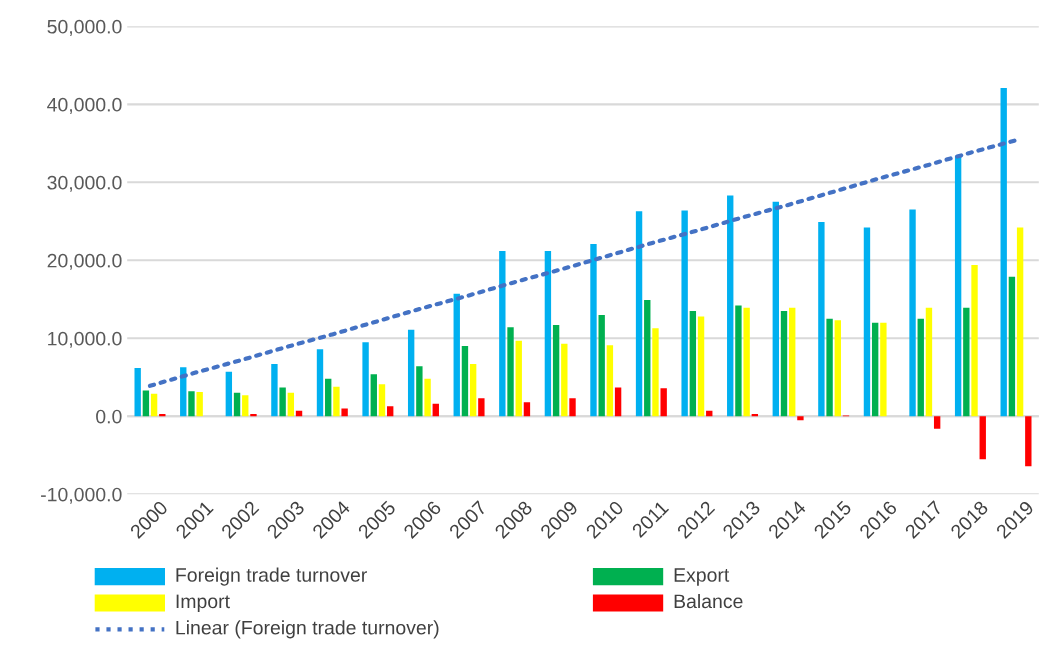 The width and height of the screenshot is (1060, 659). What do you see at coordinates (109, 416) in the screenshot?
I see `y-tick-label: 0.0` at bounding box center [109, 416].